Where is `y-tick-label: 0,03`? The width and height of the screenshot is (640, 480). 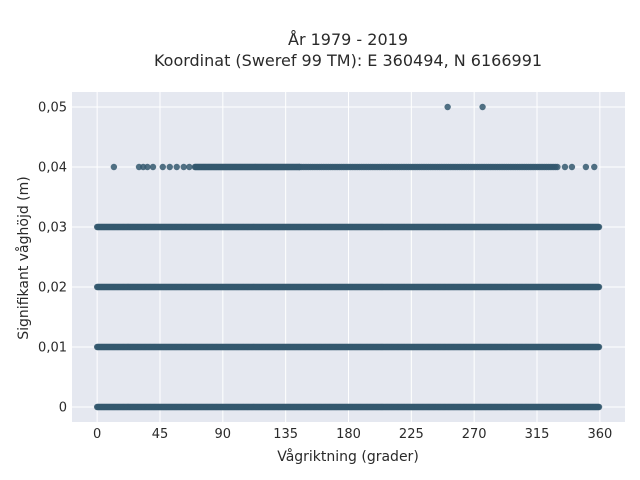 y-tick-label: 0,03 is located at coordinates (52, 228).